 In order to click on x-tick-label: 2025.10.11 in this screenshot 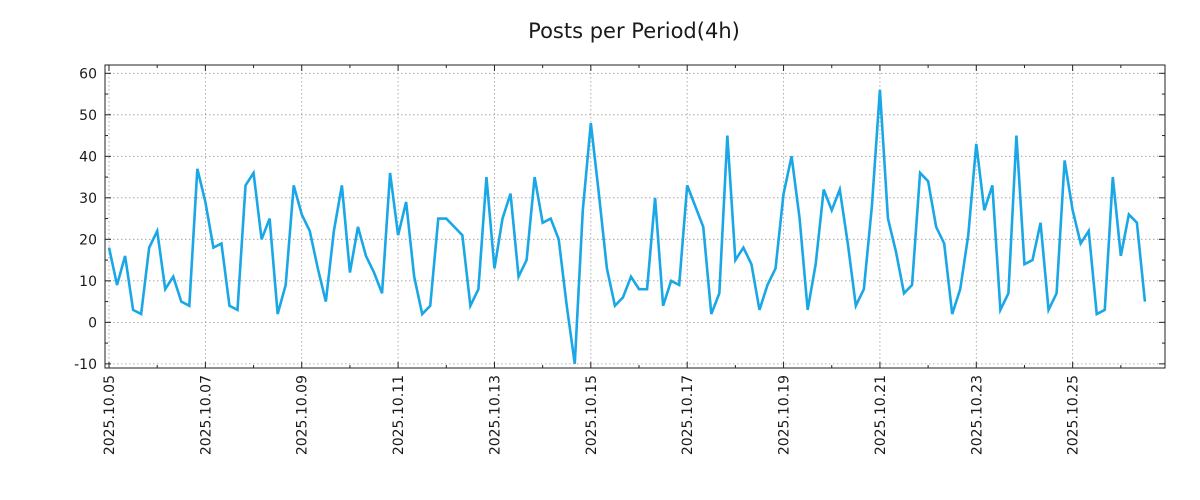, I will do `click(399, 415)`.